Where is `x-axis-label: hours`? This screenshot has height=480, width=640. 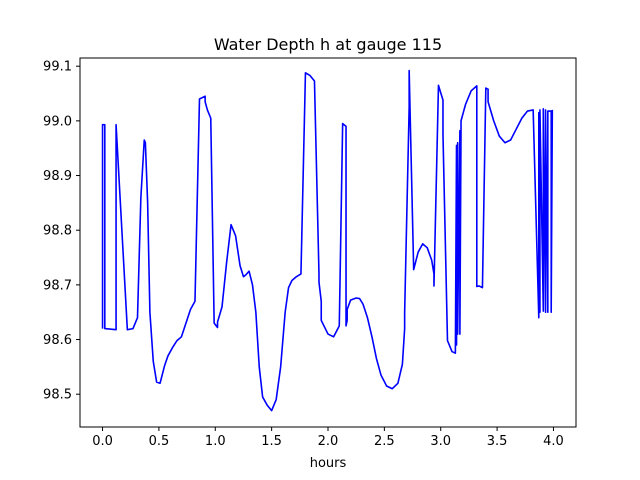 x-axis-label: hours is located at coordinates (328, 463).